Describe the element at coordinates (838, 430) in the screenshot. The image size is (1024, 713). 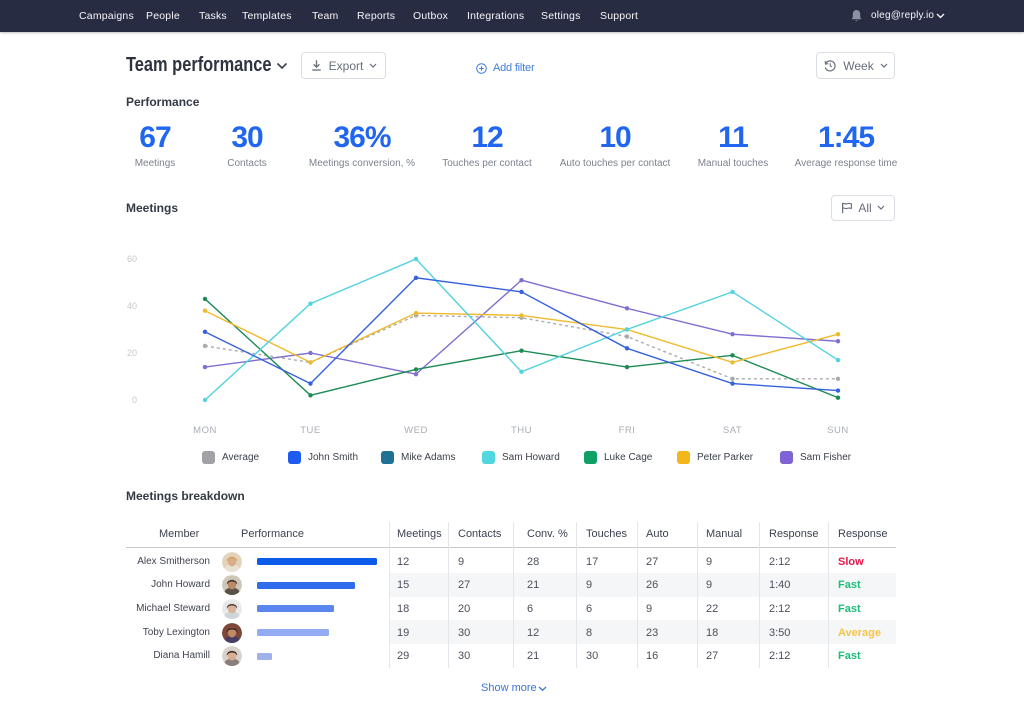
I see `svg-text: SUN` at that location.